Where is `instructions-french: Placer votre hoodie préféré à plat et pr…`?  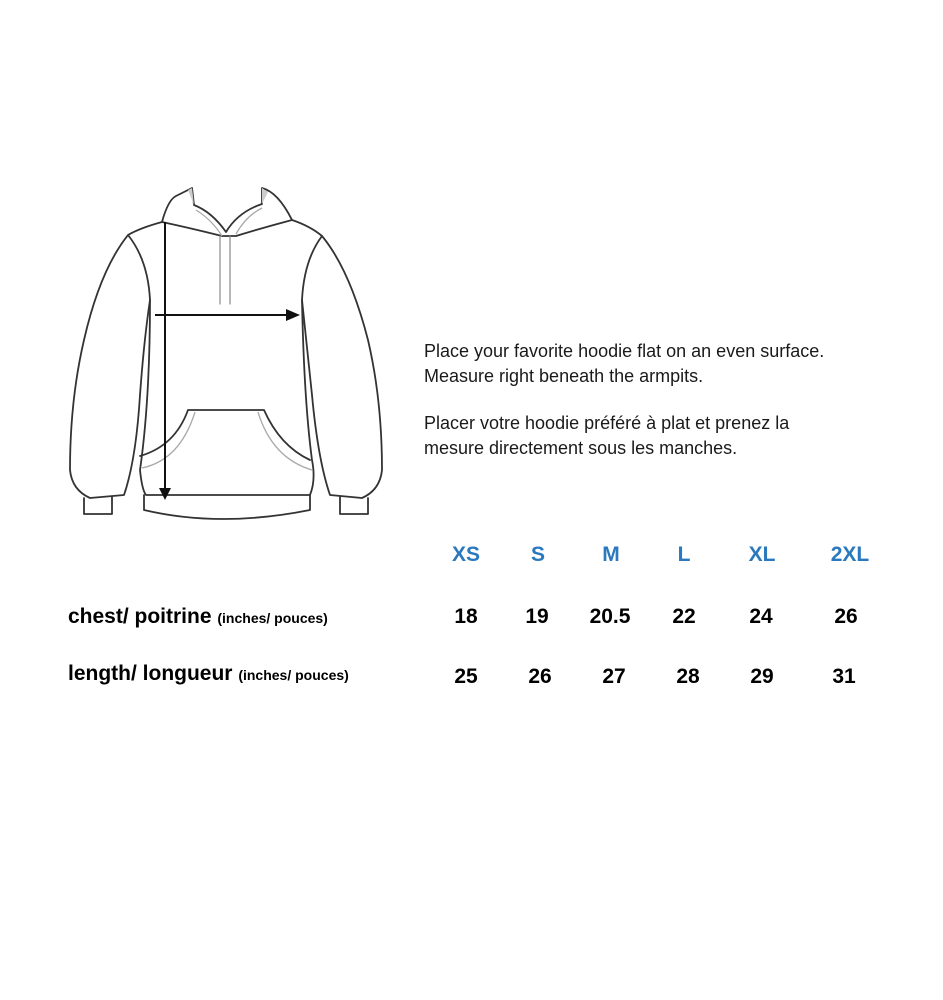
instructions-french: Placer votre hoodie préféré à plat et pr… is located at coordinates (606, 436).